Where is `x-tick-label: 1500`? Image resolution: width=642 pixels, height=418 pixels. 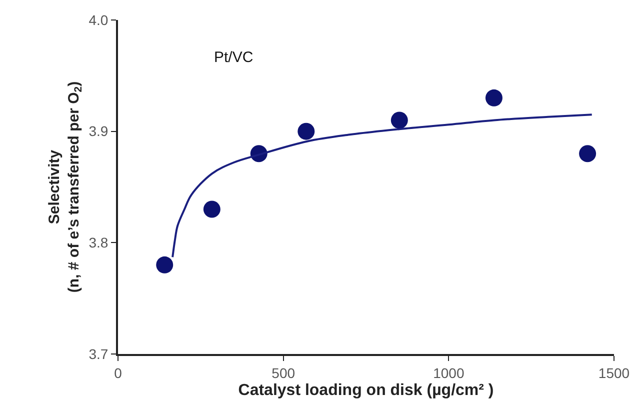 x-tick-label: 1500 is located at coordinates (614, 372).